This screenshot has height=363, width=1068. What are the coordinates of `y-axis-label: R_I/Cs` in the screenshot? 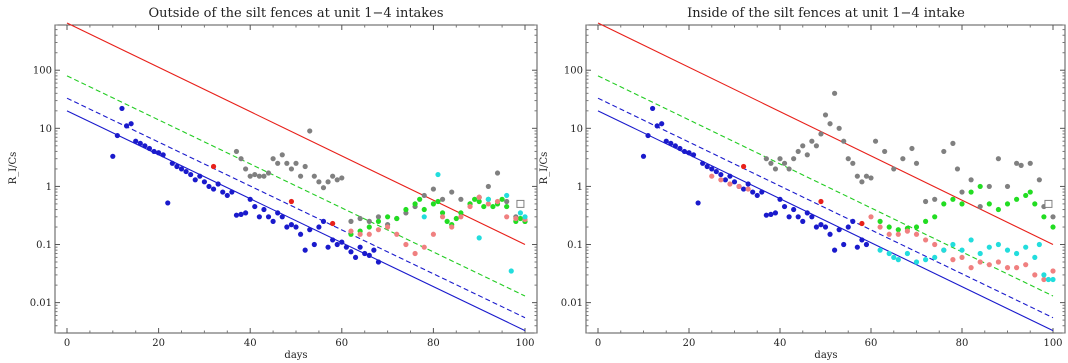 It's located at (13, 168).